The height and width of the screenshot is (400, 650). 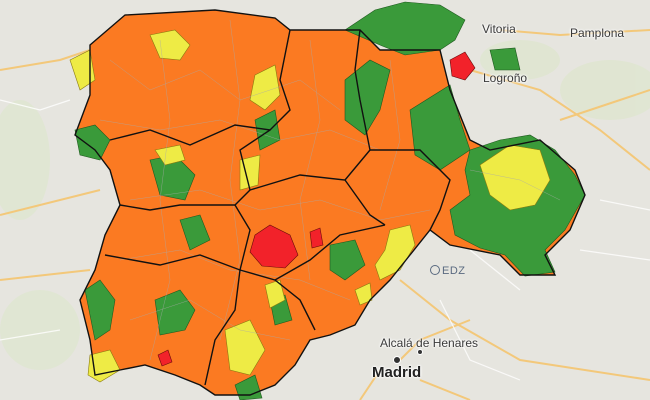 I want to click on alcala-dot, so click(x=420, y=352).